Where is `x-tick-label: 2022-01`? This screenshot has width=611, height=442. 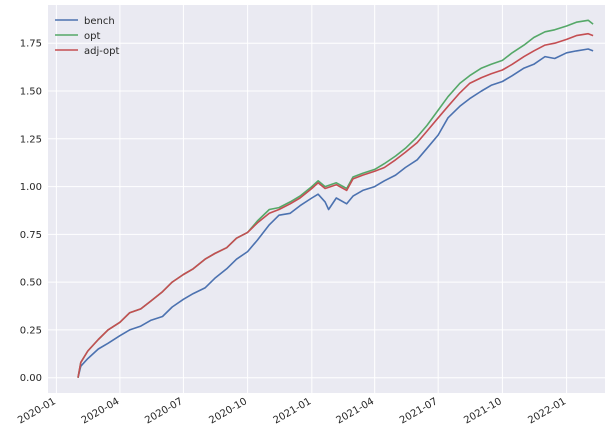 x-tick-label: 2022-01 is located at coordinates (547, 411).